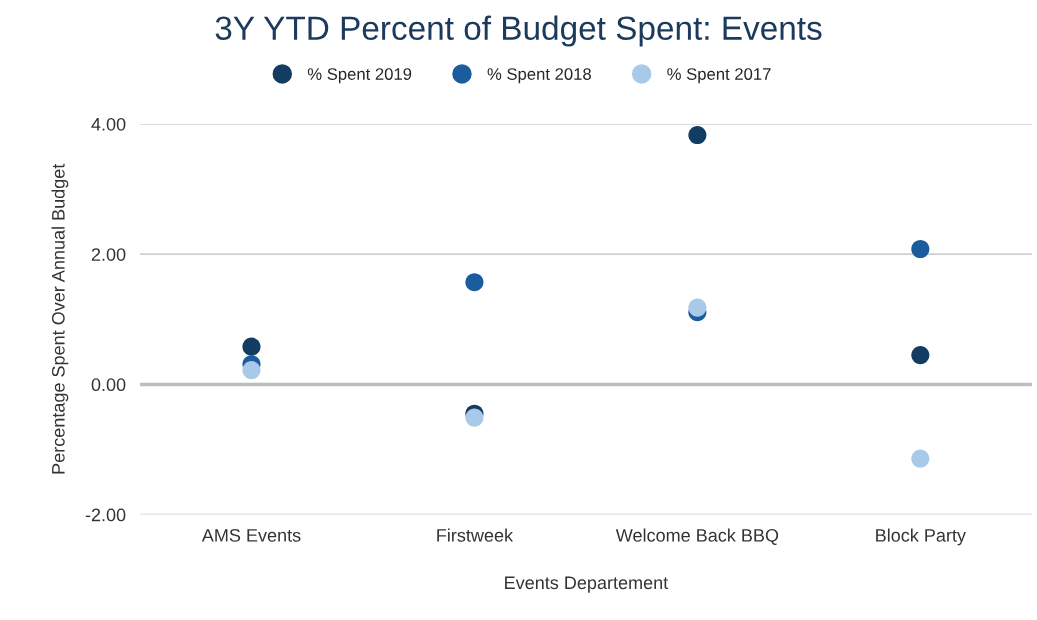  Describe the element at coordinates (251, 535) in the screenshot. I see `x-tick-label: AMS Events` at that location.